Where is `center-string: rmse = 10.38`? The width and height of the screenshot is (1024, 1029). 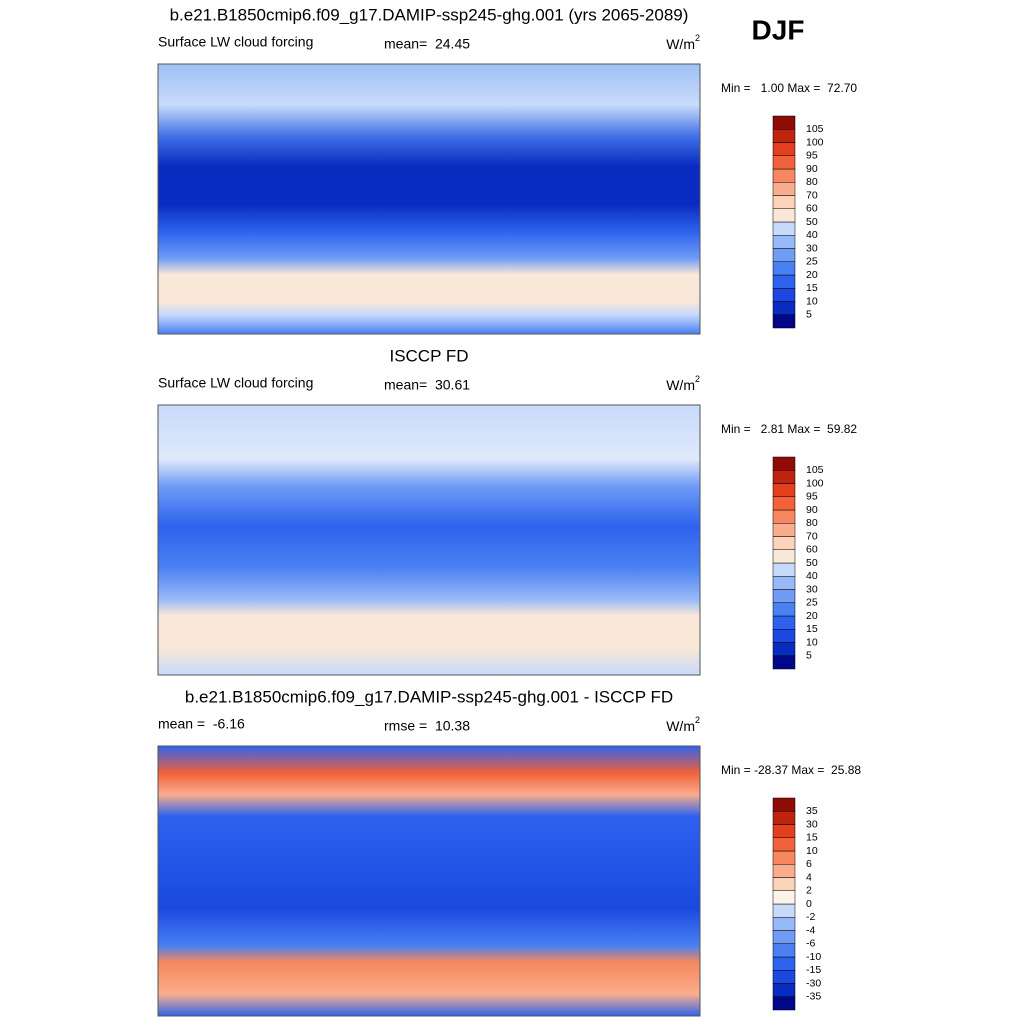 center-string: rmse = 10.38 is located at coordinates (427, 726).